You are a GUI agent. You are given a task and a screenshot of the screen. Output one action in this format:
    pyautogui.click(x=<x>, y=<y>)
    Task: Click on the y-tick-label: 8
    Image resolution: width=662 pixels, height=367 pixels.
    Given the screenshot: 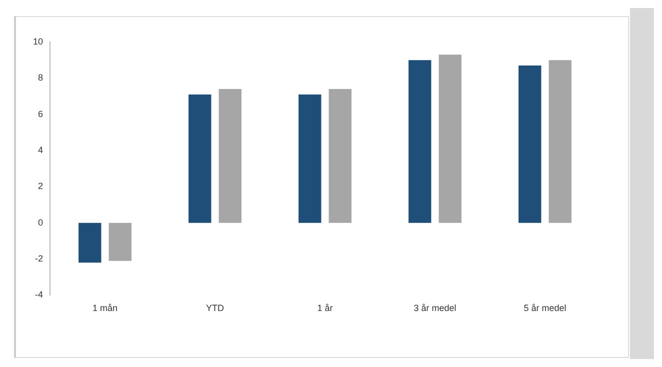 What is the action you would take?
    pyautogui.click(x=41, y=77)
    